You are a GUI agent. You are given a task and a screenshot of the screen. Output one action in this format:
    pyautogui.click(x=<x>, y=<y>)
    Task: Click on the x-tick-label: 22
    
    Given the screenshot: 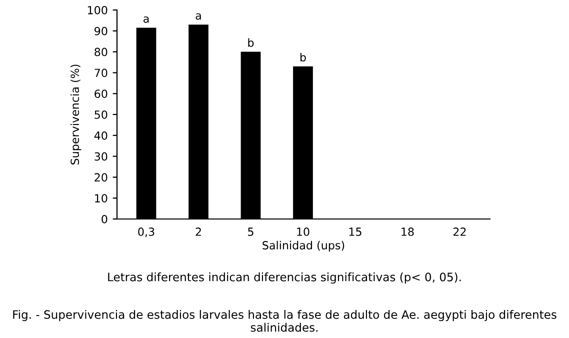 What is the action you would take?
    pyautogui.click(x=459, y=232)
    